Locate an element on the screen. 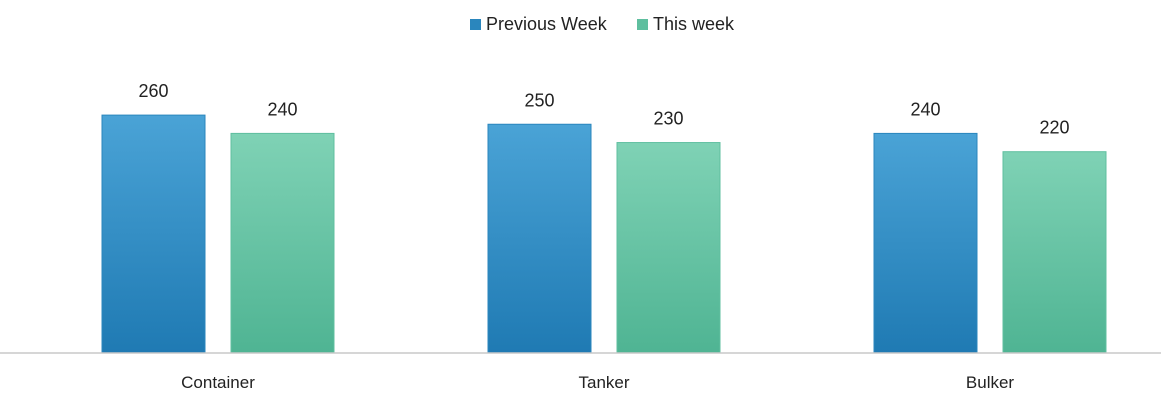  value-label-bulker-previous-week: 240 is located at coordinates (925, 109).